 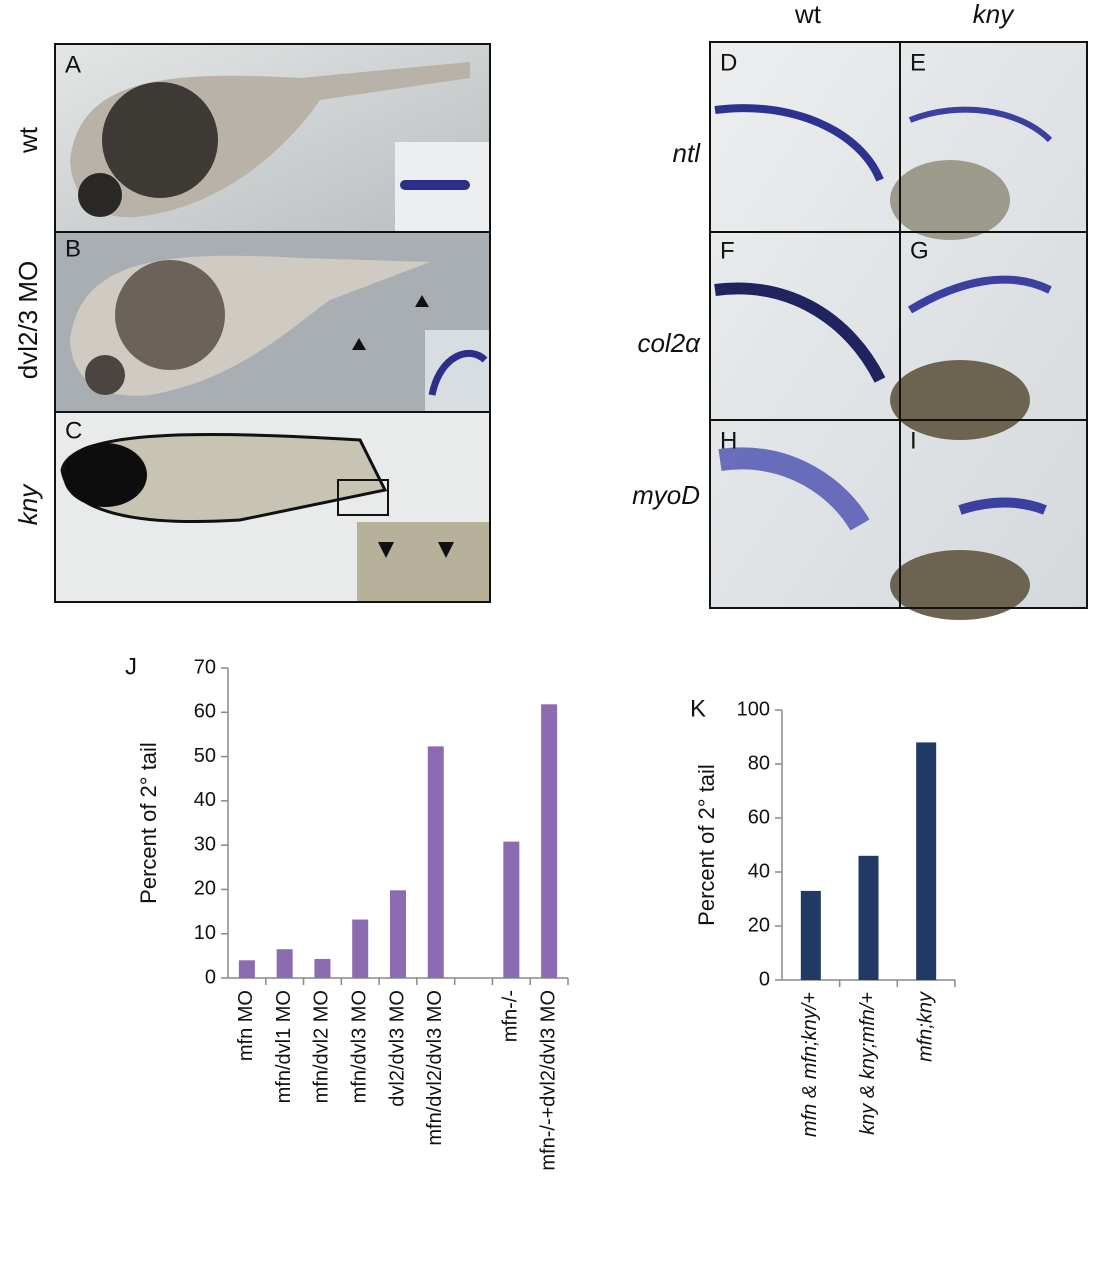 What do you see at coordinates (810, 1064) in the screenshot?
I see `x-tick-label: mfn & mfn;kny/+` at bounding box center [810, 1064].